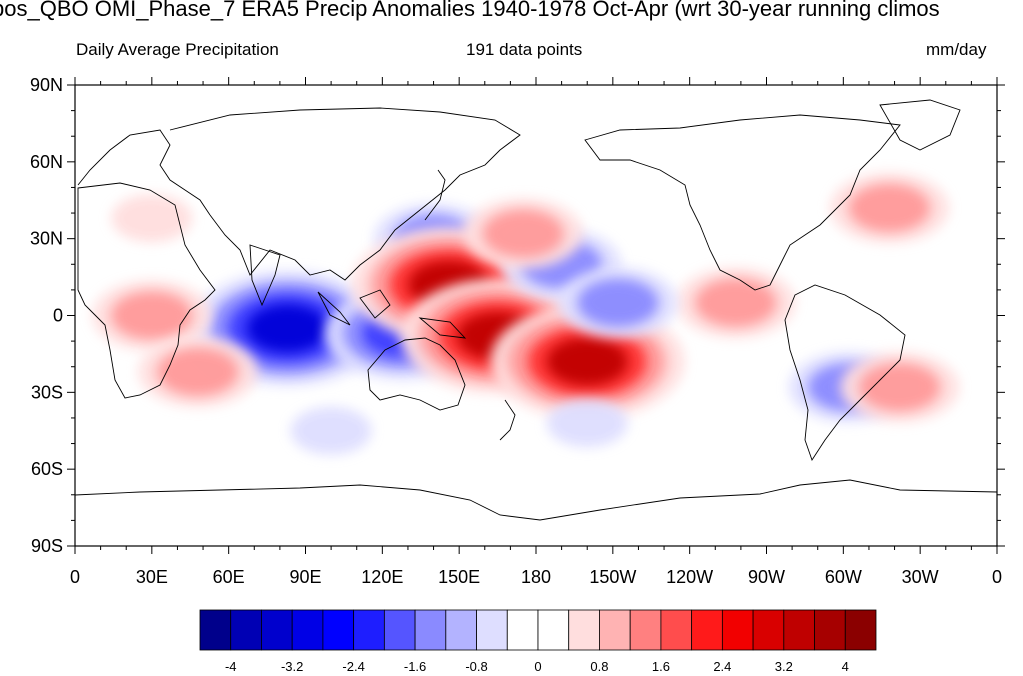  Describe the element at coordinates (742, 202) in the screenshot. I see `coastline-northamerica` at that location.